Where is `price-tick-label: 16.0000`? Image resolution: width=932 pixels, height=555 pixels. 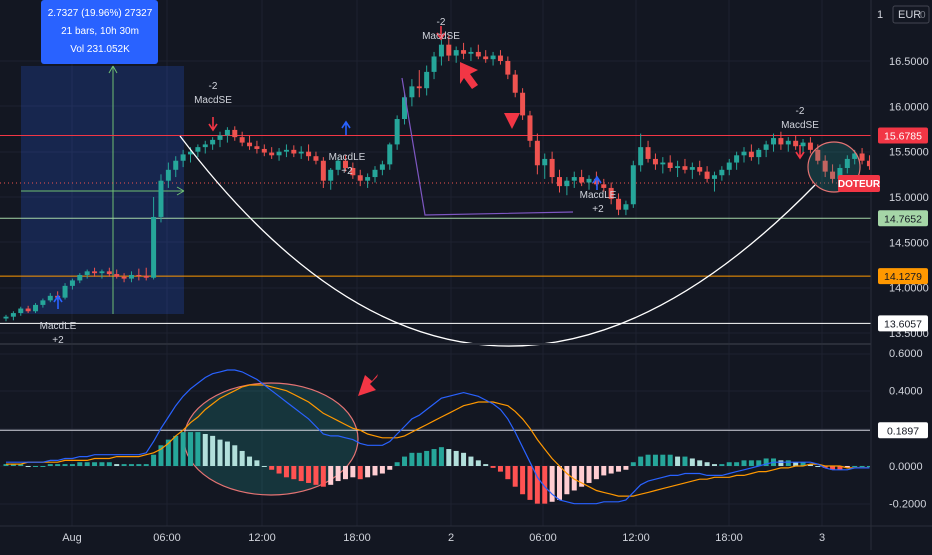 price-tick-label: 16.0000 is located at coordinates (909, 107).